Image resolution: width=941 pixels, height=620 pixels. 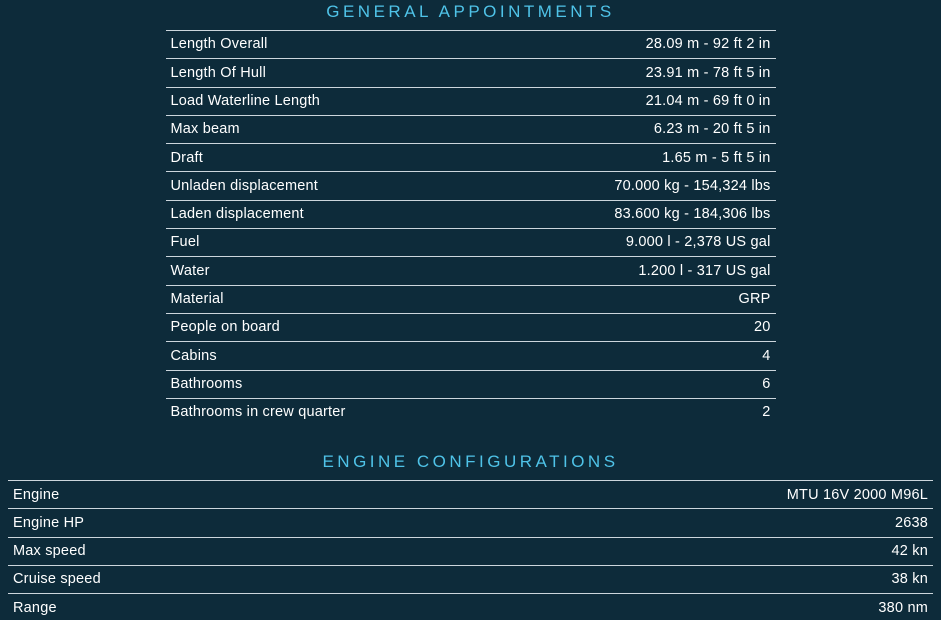 What do you see at coordinates (470, 606) in the screenshot?
I see `table-row: Range 380 nm` at bounding box center [470, 606].